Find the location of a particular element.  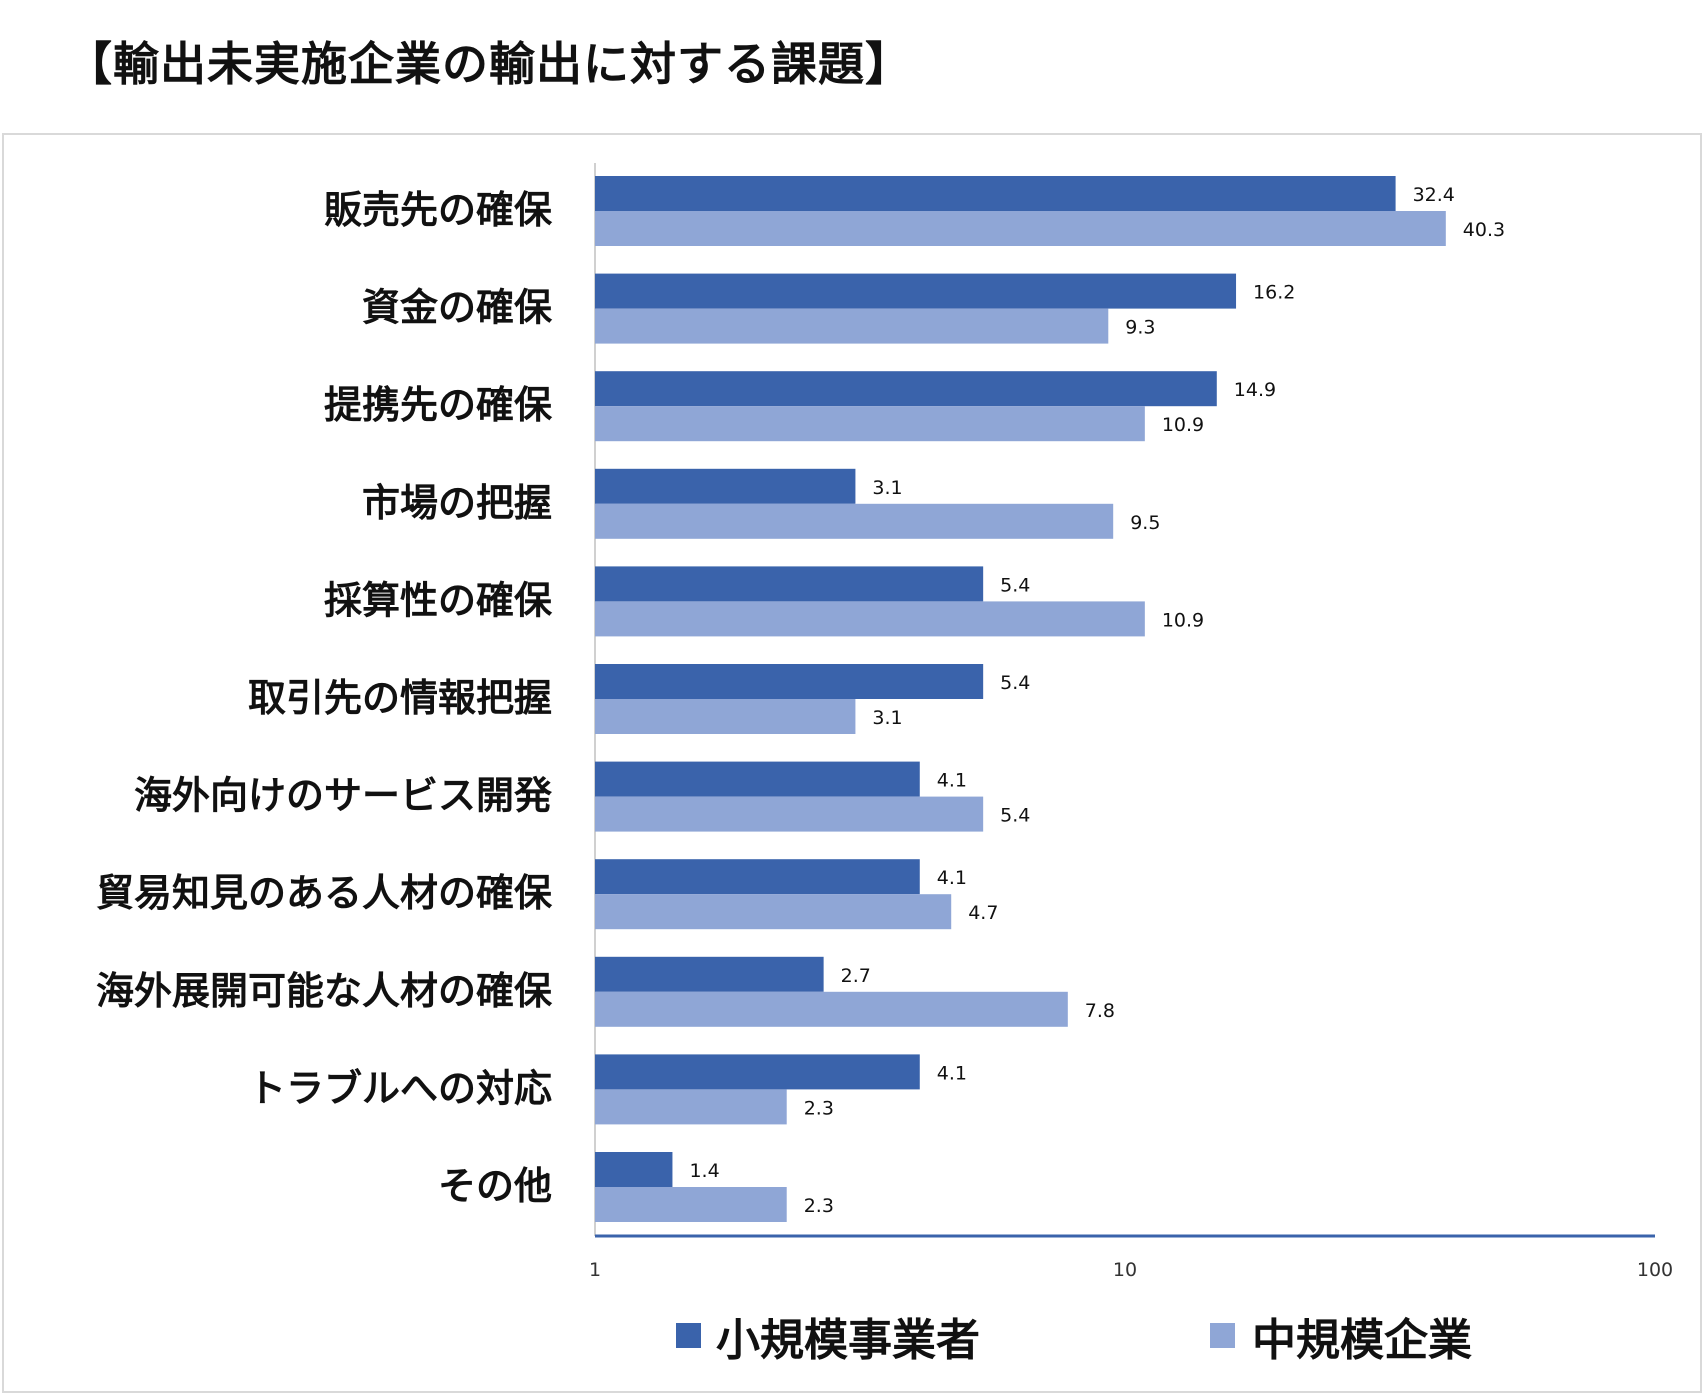

data-label-small: 3.1 is located at coordinates (887, 488).